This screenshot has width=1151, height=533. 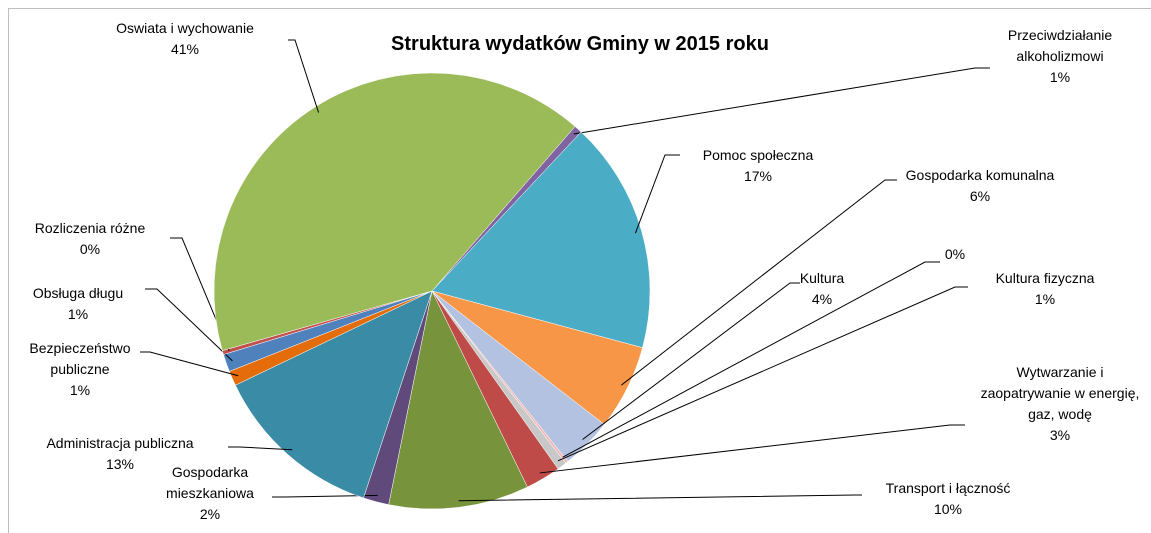 I want to click on category-label: Gospodarka mieszkaniowa, so click(x=210, y=482).